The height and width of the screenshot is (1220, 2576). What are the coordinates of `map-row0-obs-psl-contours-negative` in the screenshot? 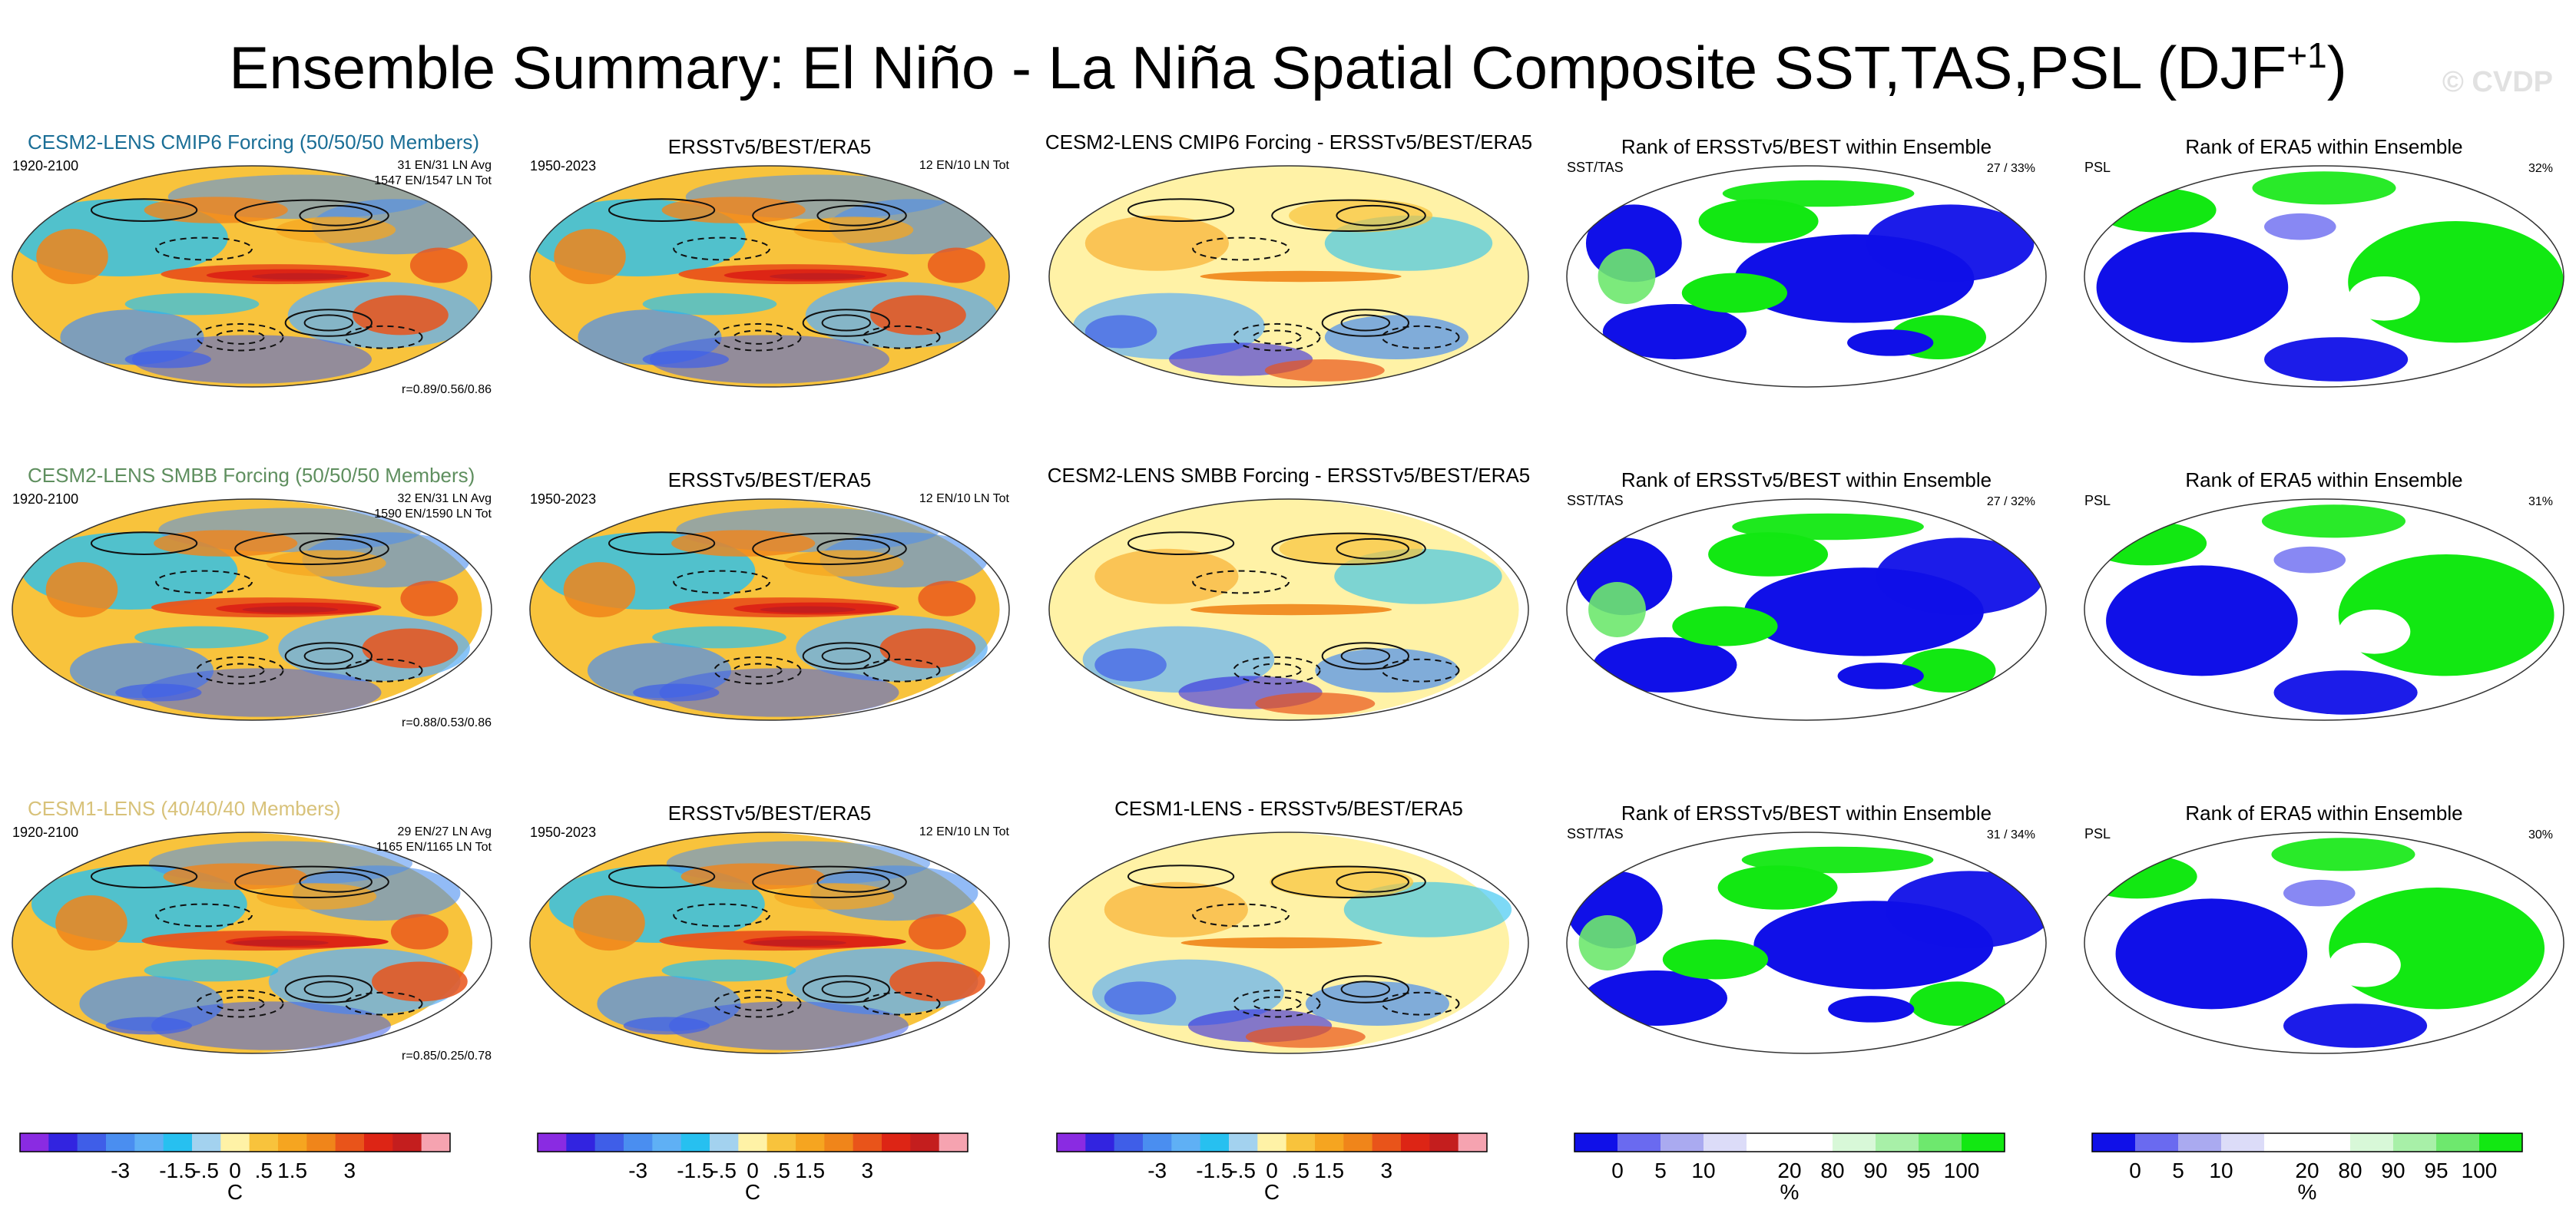 It's located at (807, 294).